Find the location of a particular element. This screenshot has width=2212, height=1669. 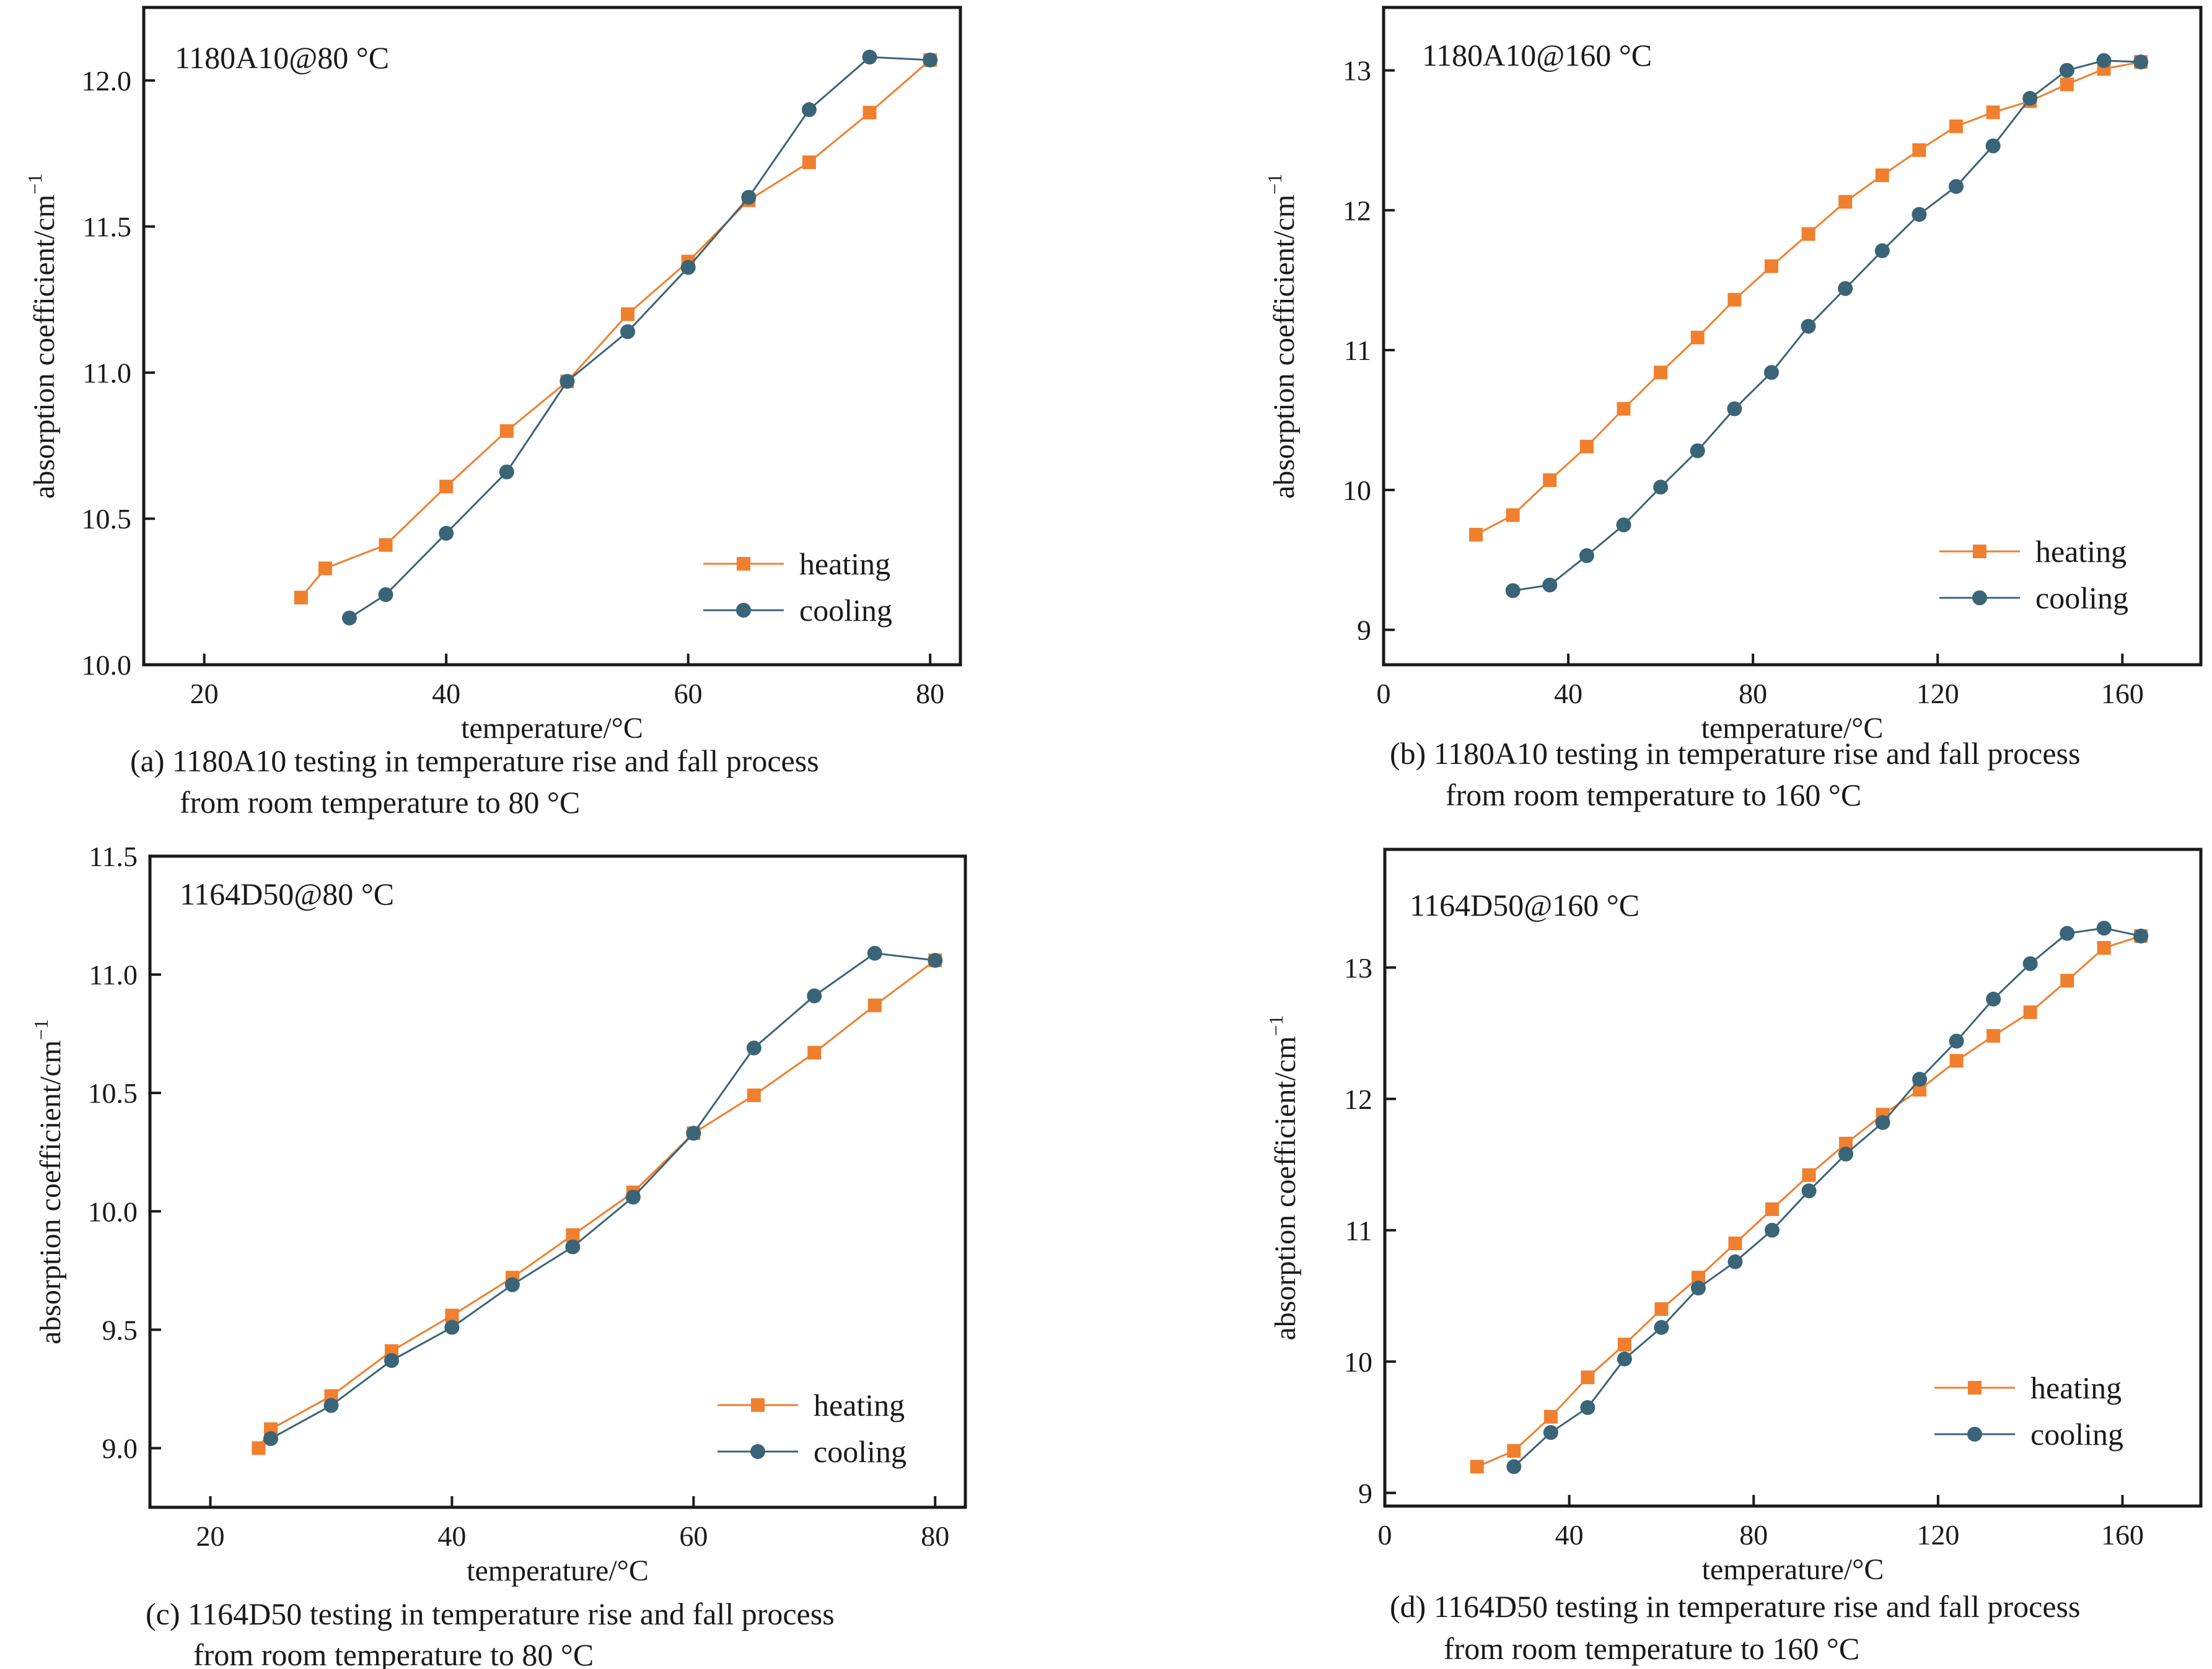

x-tick-label: 80 is located at coordinates (1753, 1535).